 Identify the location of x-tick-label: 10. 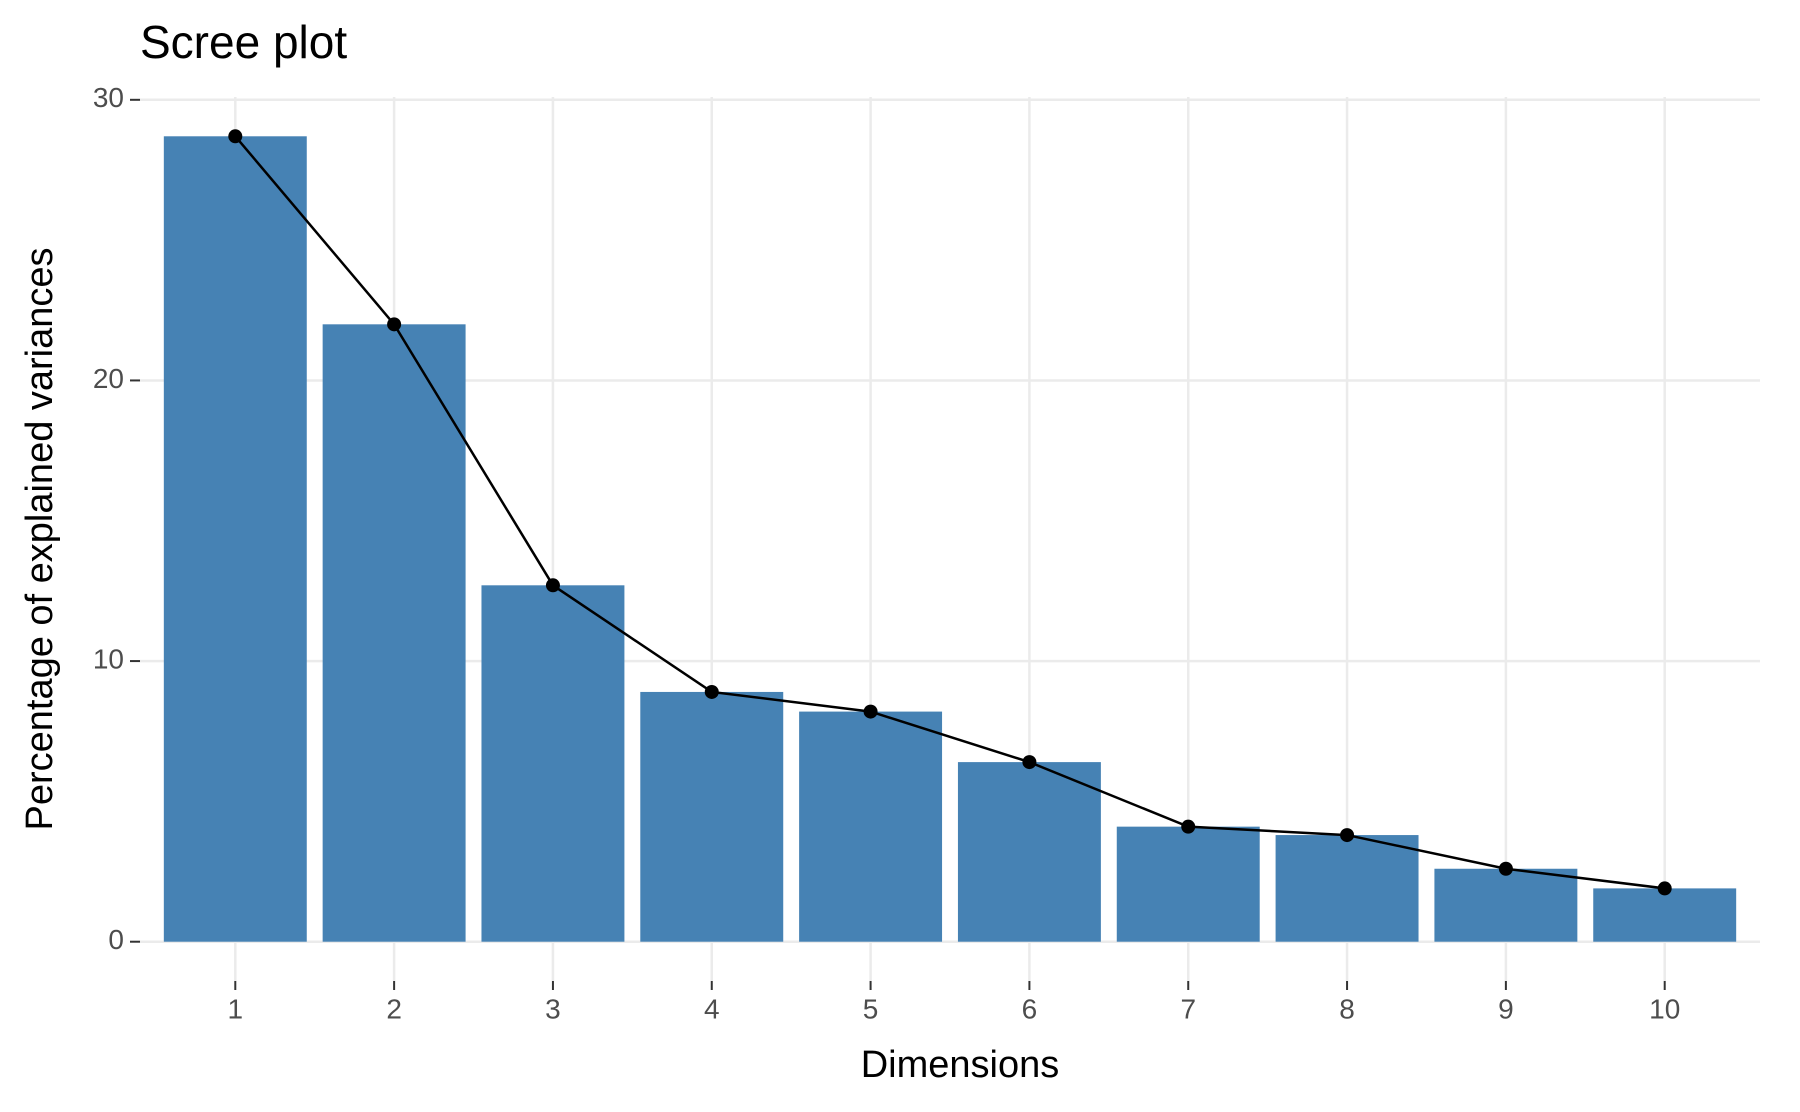
(1664, 1008).